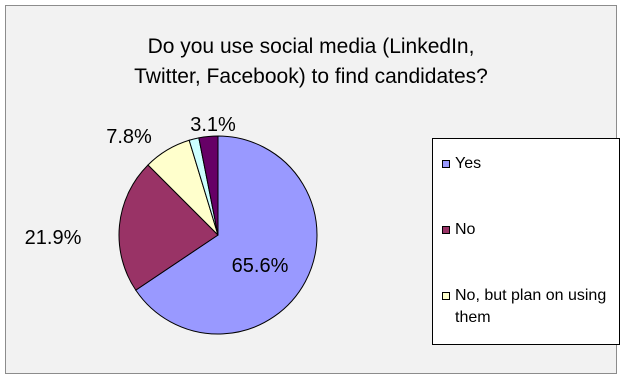 This screenshot has height=381, width=623. What do you see at coordinates (468, 163) in the screenshot?
I see `legend-label-yes: Yes` at bounding box center [468, 163].